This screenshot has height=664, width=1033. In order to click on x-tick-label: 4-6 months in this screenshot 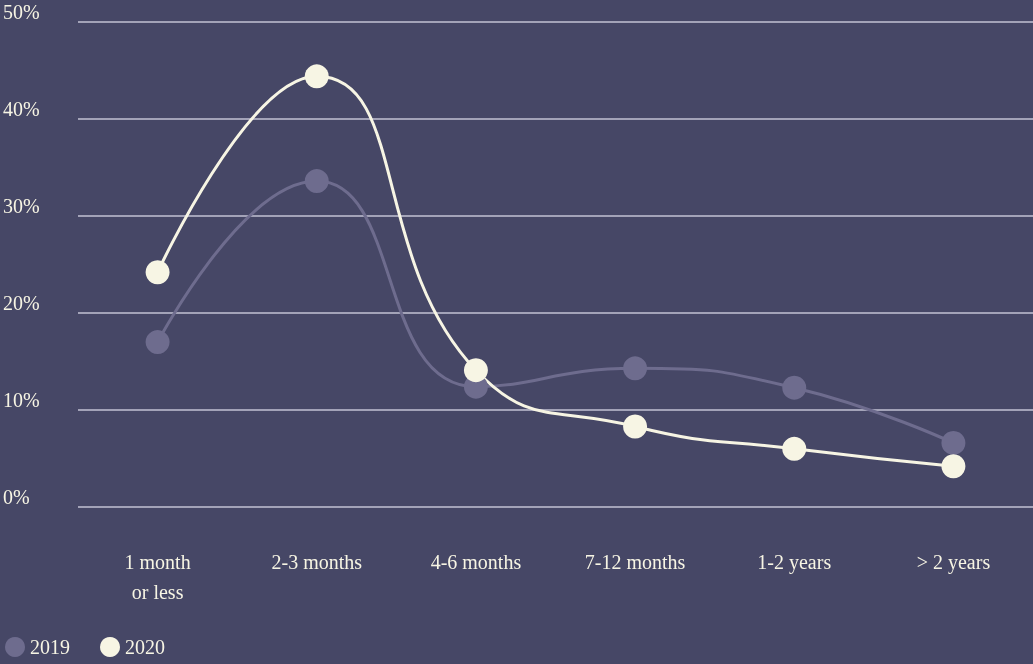, I will do `click(476, 562)`.